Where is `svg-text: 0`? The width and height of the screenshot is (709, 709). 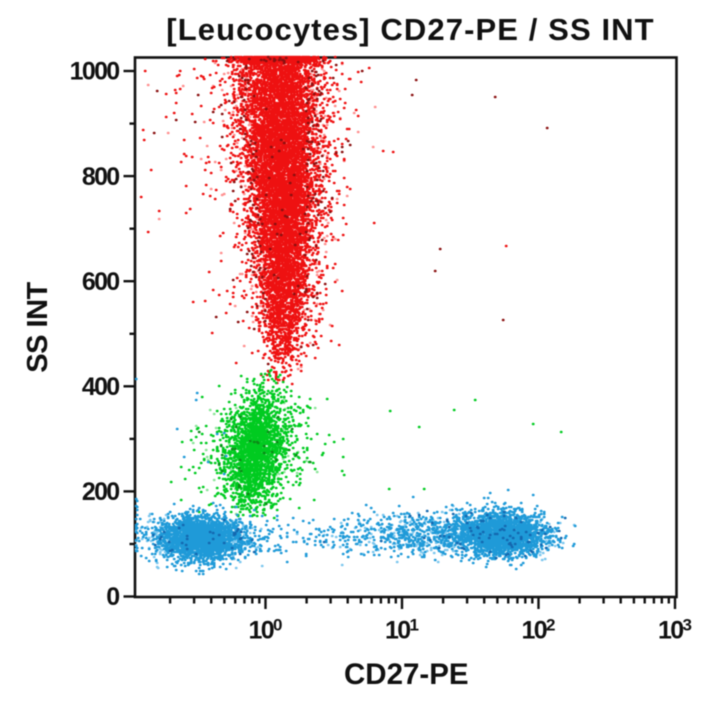
svg-text: 0 is located at coordinates (112, 597).